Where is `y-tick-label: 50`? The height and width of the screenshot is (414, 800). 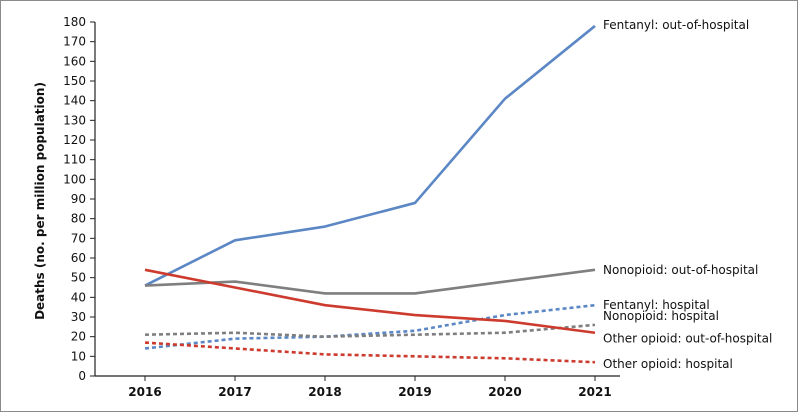
y-tick-label: 50 is located at coordinates (78, 278).